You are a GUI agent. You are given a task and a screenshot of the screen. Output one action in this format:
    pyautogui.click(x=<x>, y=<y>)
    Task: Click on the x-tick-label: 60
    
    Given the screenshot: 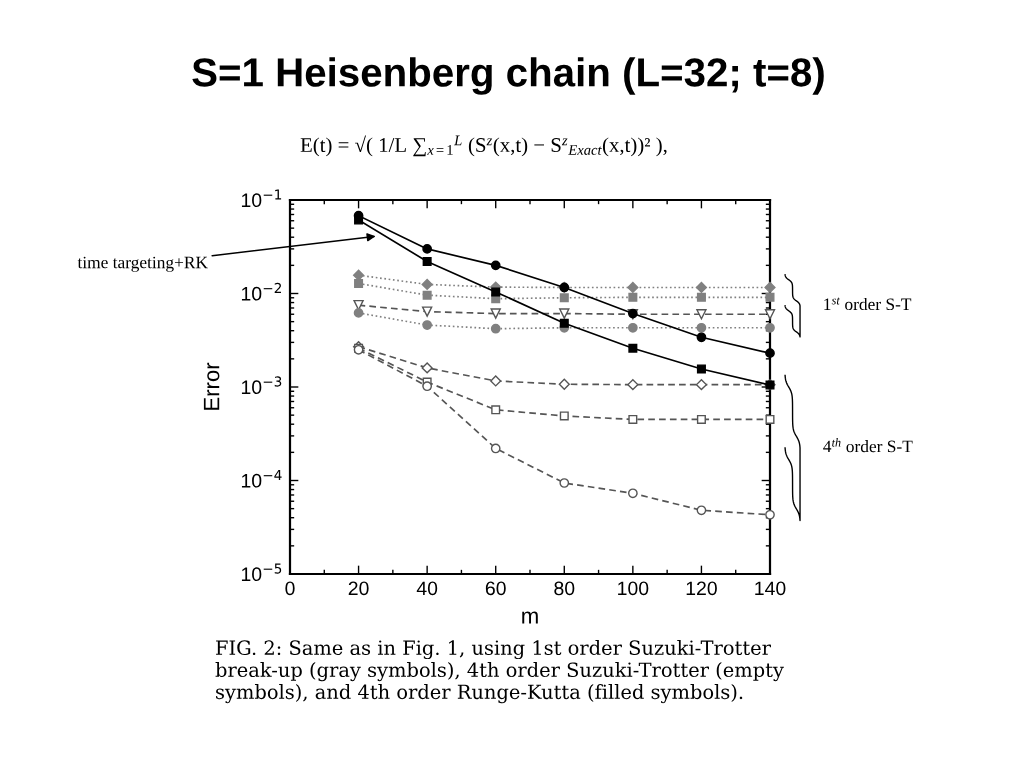 What is the action you would take?
    pyautogui.click(x=495, y=588)
    